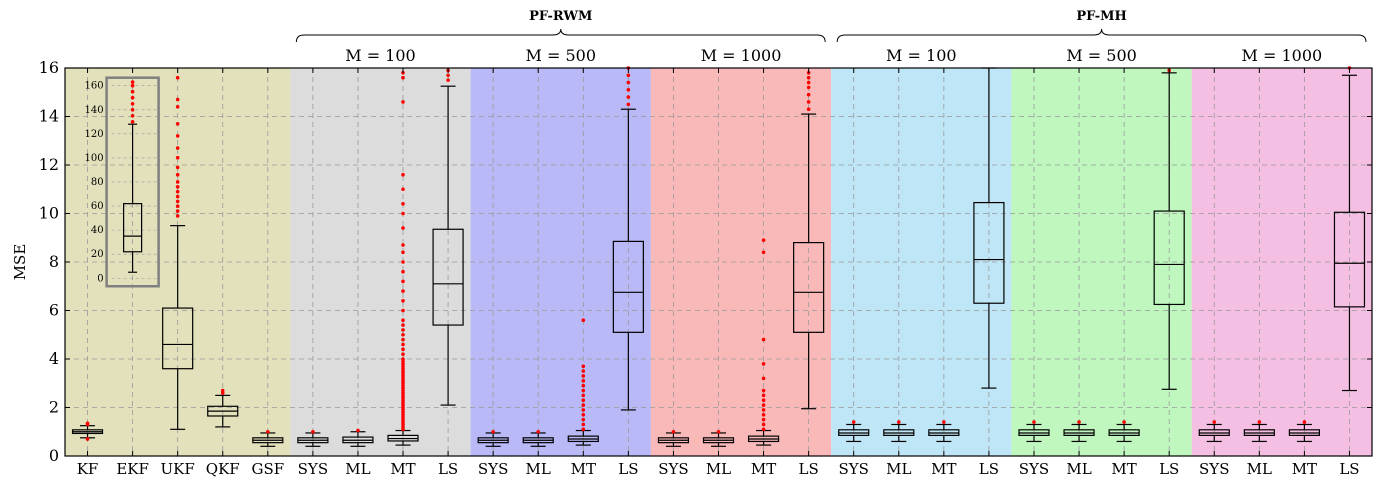 Image resolution: width=1377 pixels, height=479 pixels. I want to click on y-tick-label: 2, so click(54, 407).